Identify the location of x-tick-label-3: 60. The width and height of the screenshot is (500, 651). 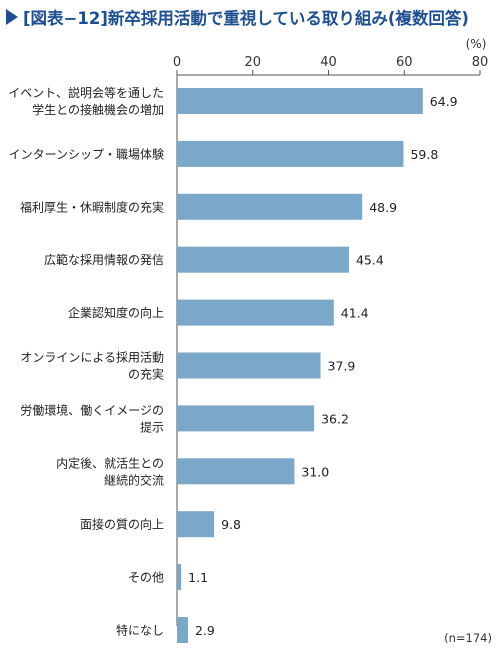
(404, 62).